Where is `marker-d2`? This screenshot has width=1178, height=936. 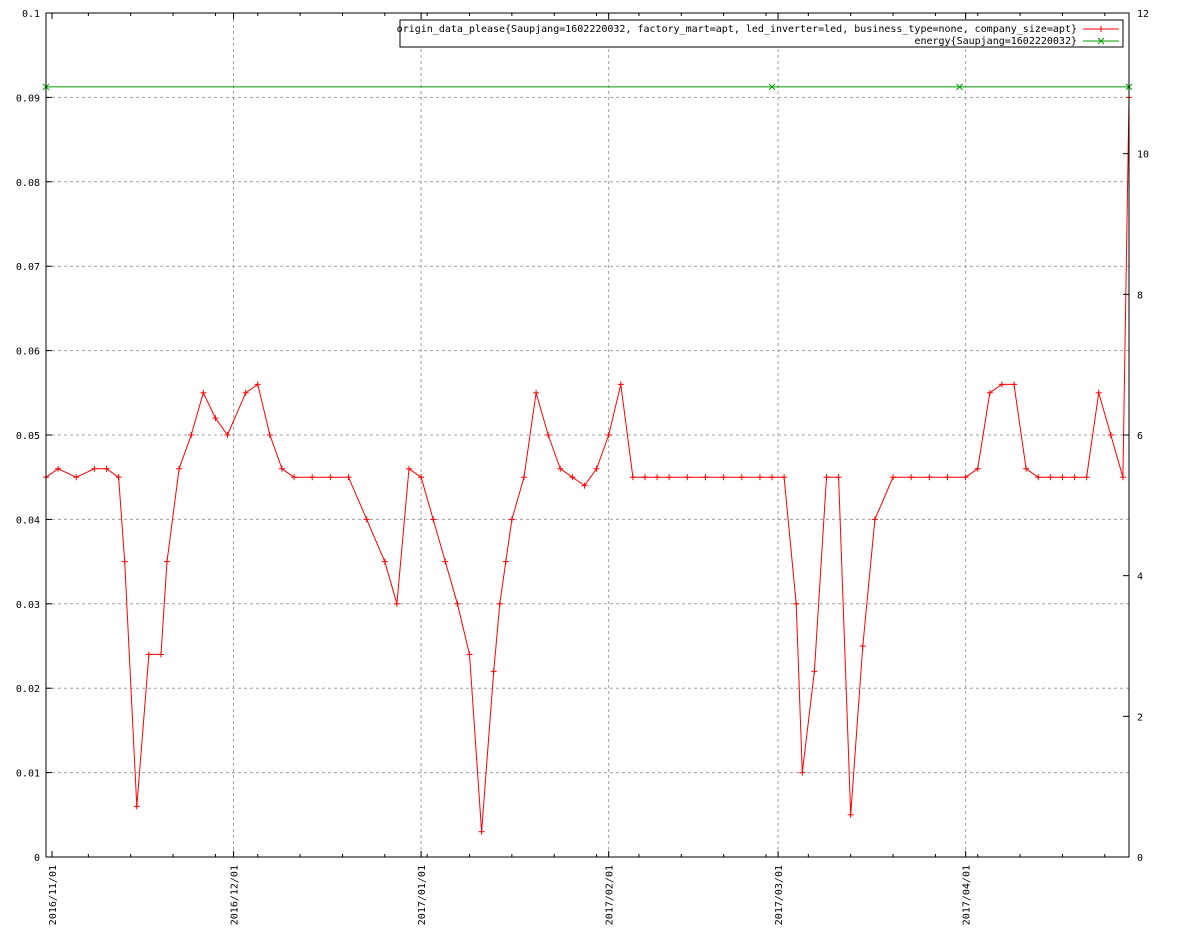
marker-d2 is located at coordinates (959, 87).